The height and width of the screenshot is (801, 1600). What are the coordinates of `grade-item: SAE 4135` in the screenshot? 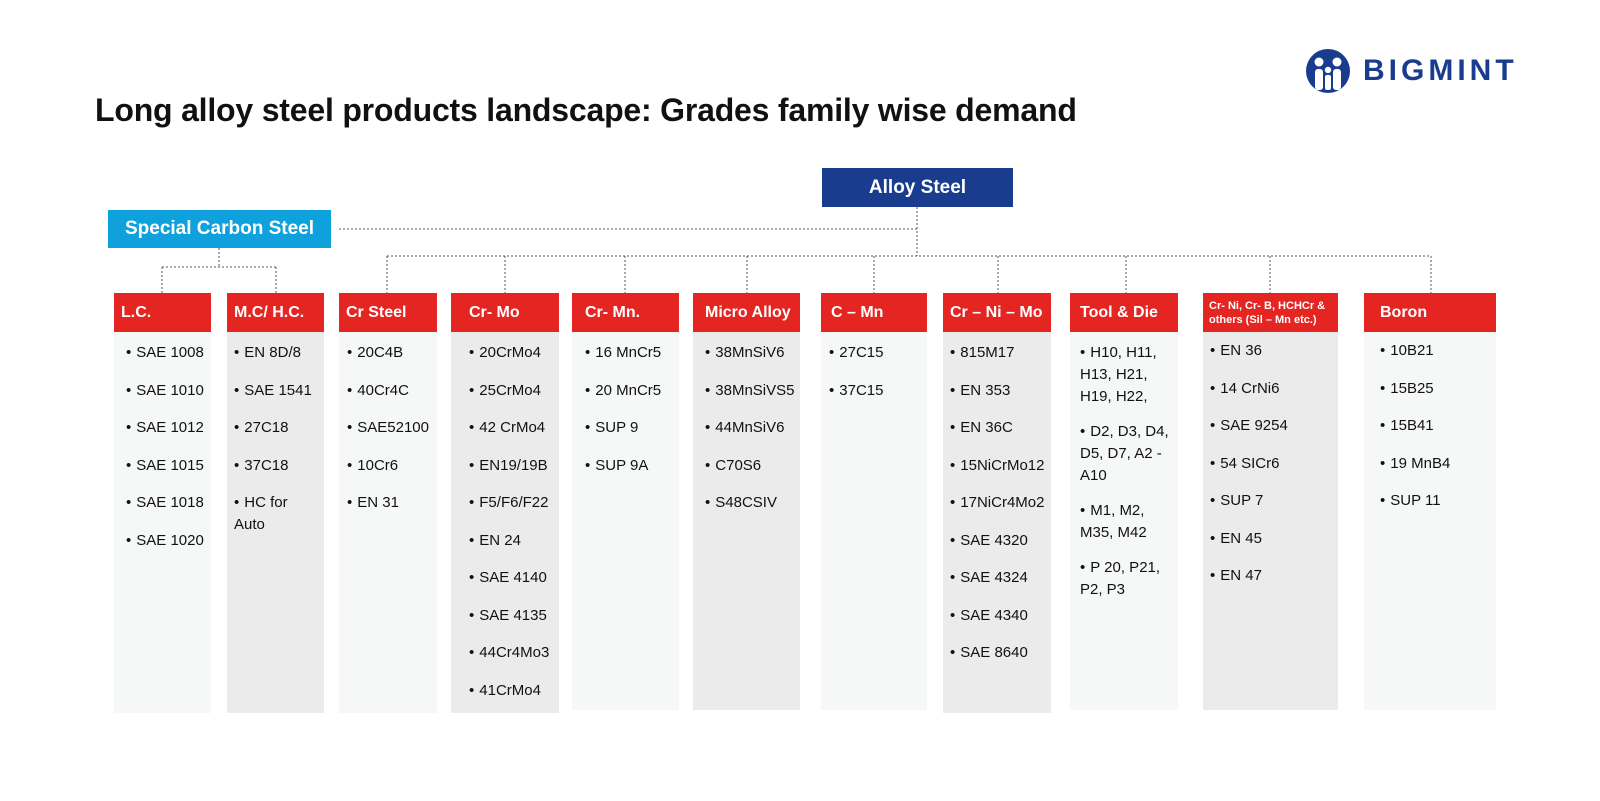 It's located at (512, 616).